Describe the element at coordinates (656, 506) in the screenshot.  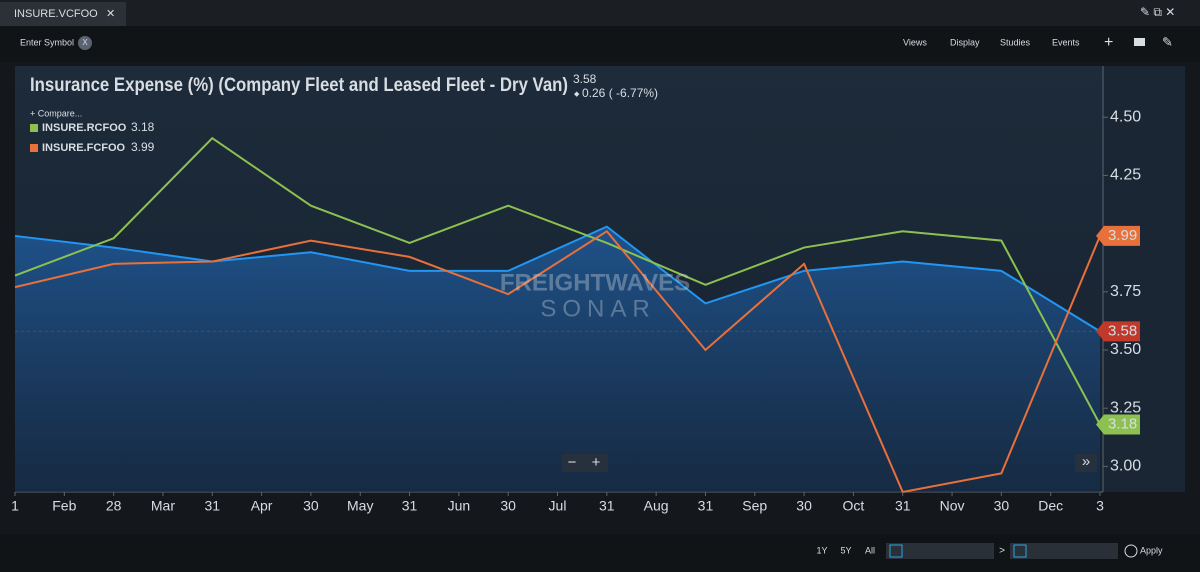
I see `x-tick-label: Aug` at that location.